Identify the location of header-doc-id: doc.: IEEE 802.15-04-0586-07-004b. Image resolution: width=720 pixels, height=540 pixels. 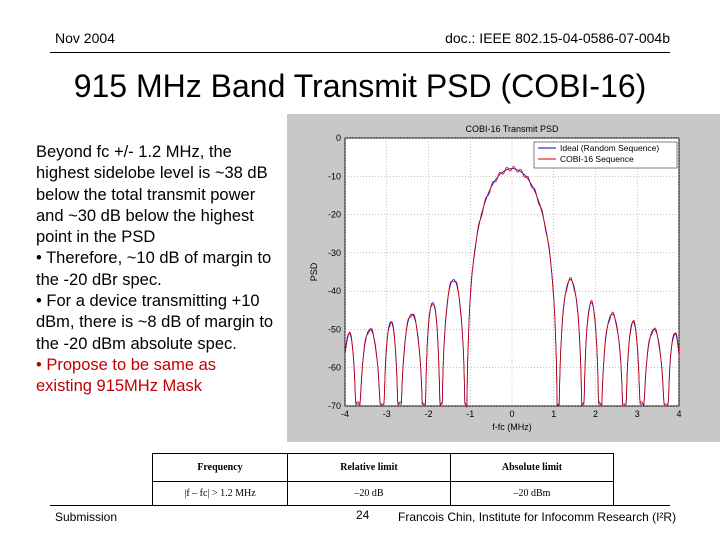
(557, 38).